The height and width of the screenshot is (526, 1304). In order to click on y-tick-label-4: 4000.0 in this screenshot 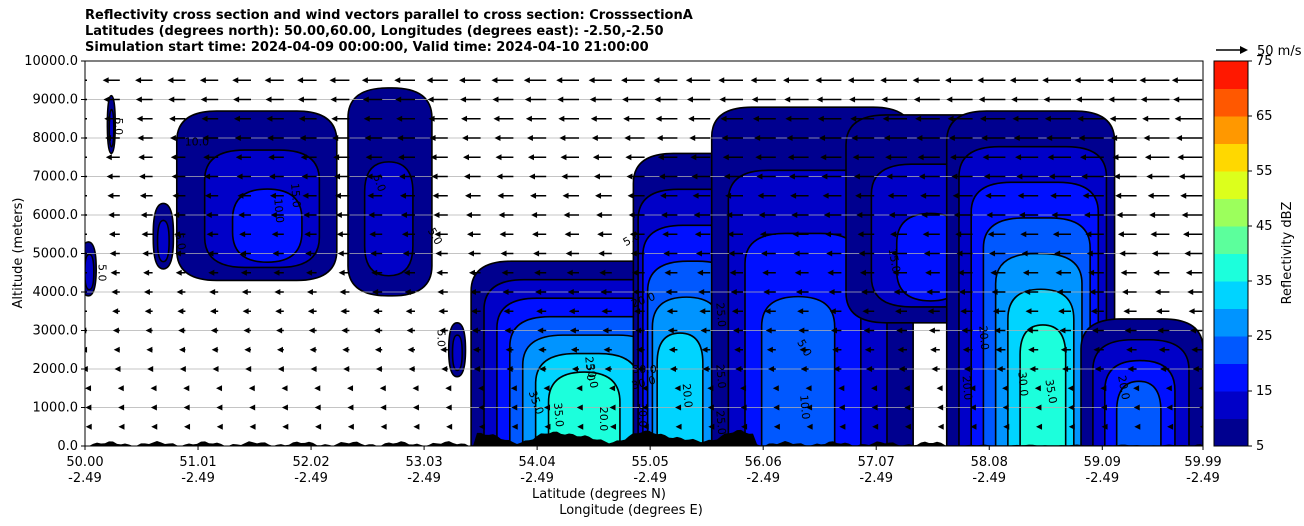, I will do `click(56, 292)`.